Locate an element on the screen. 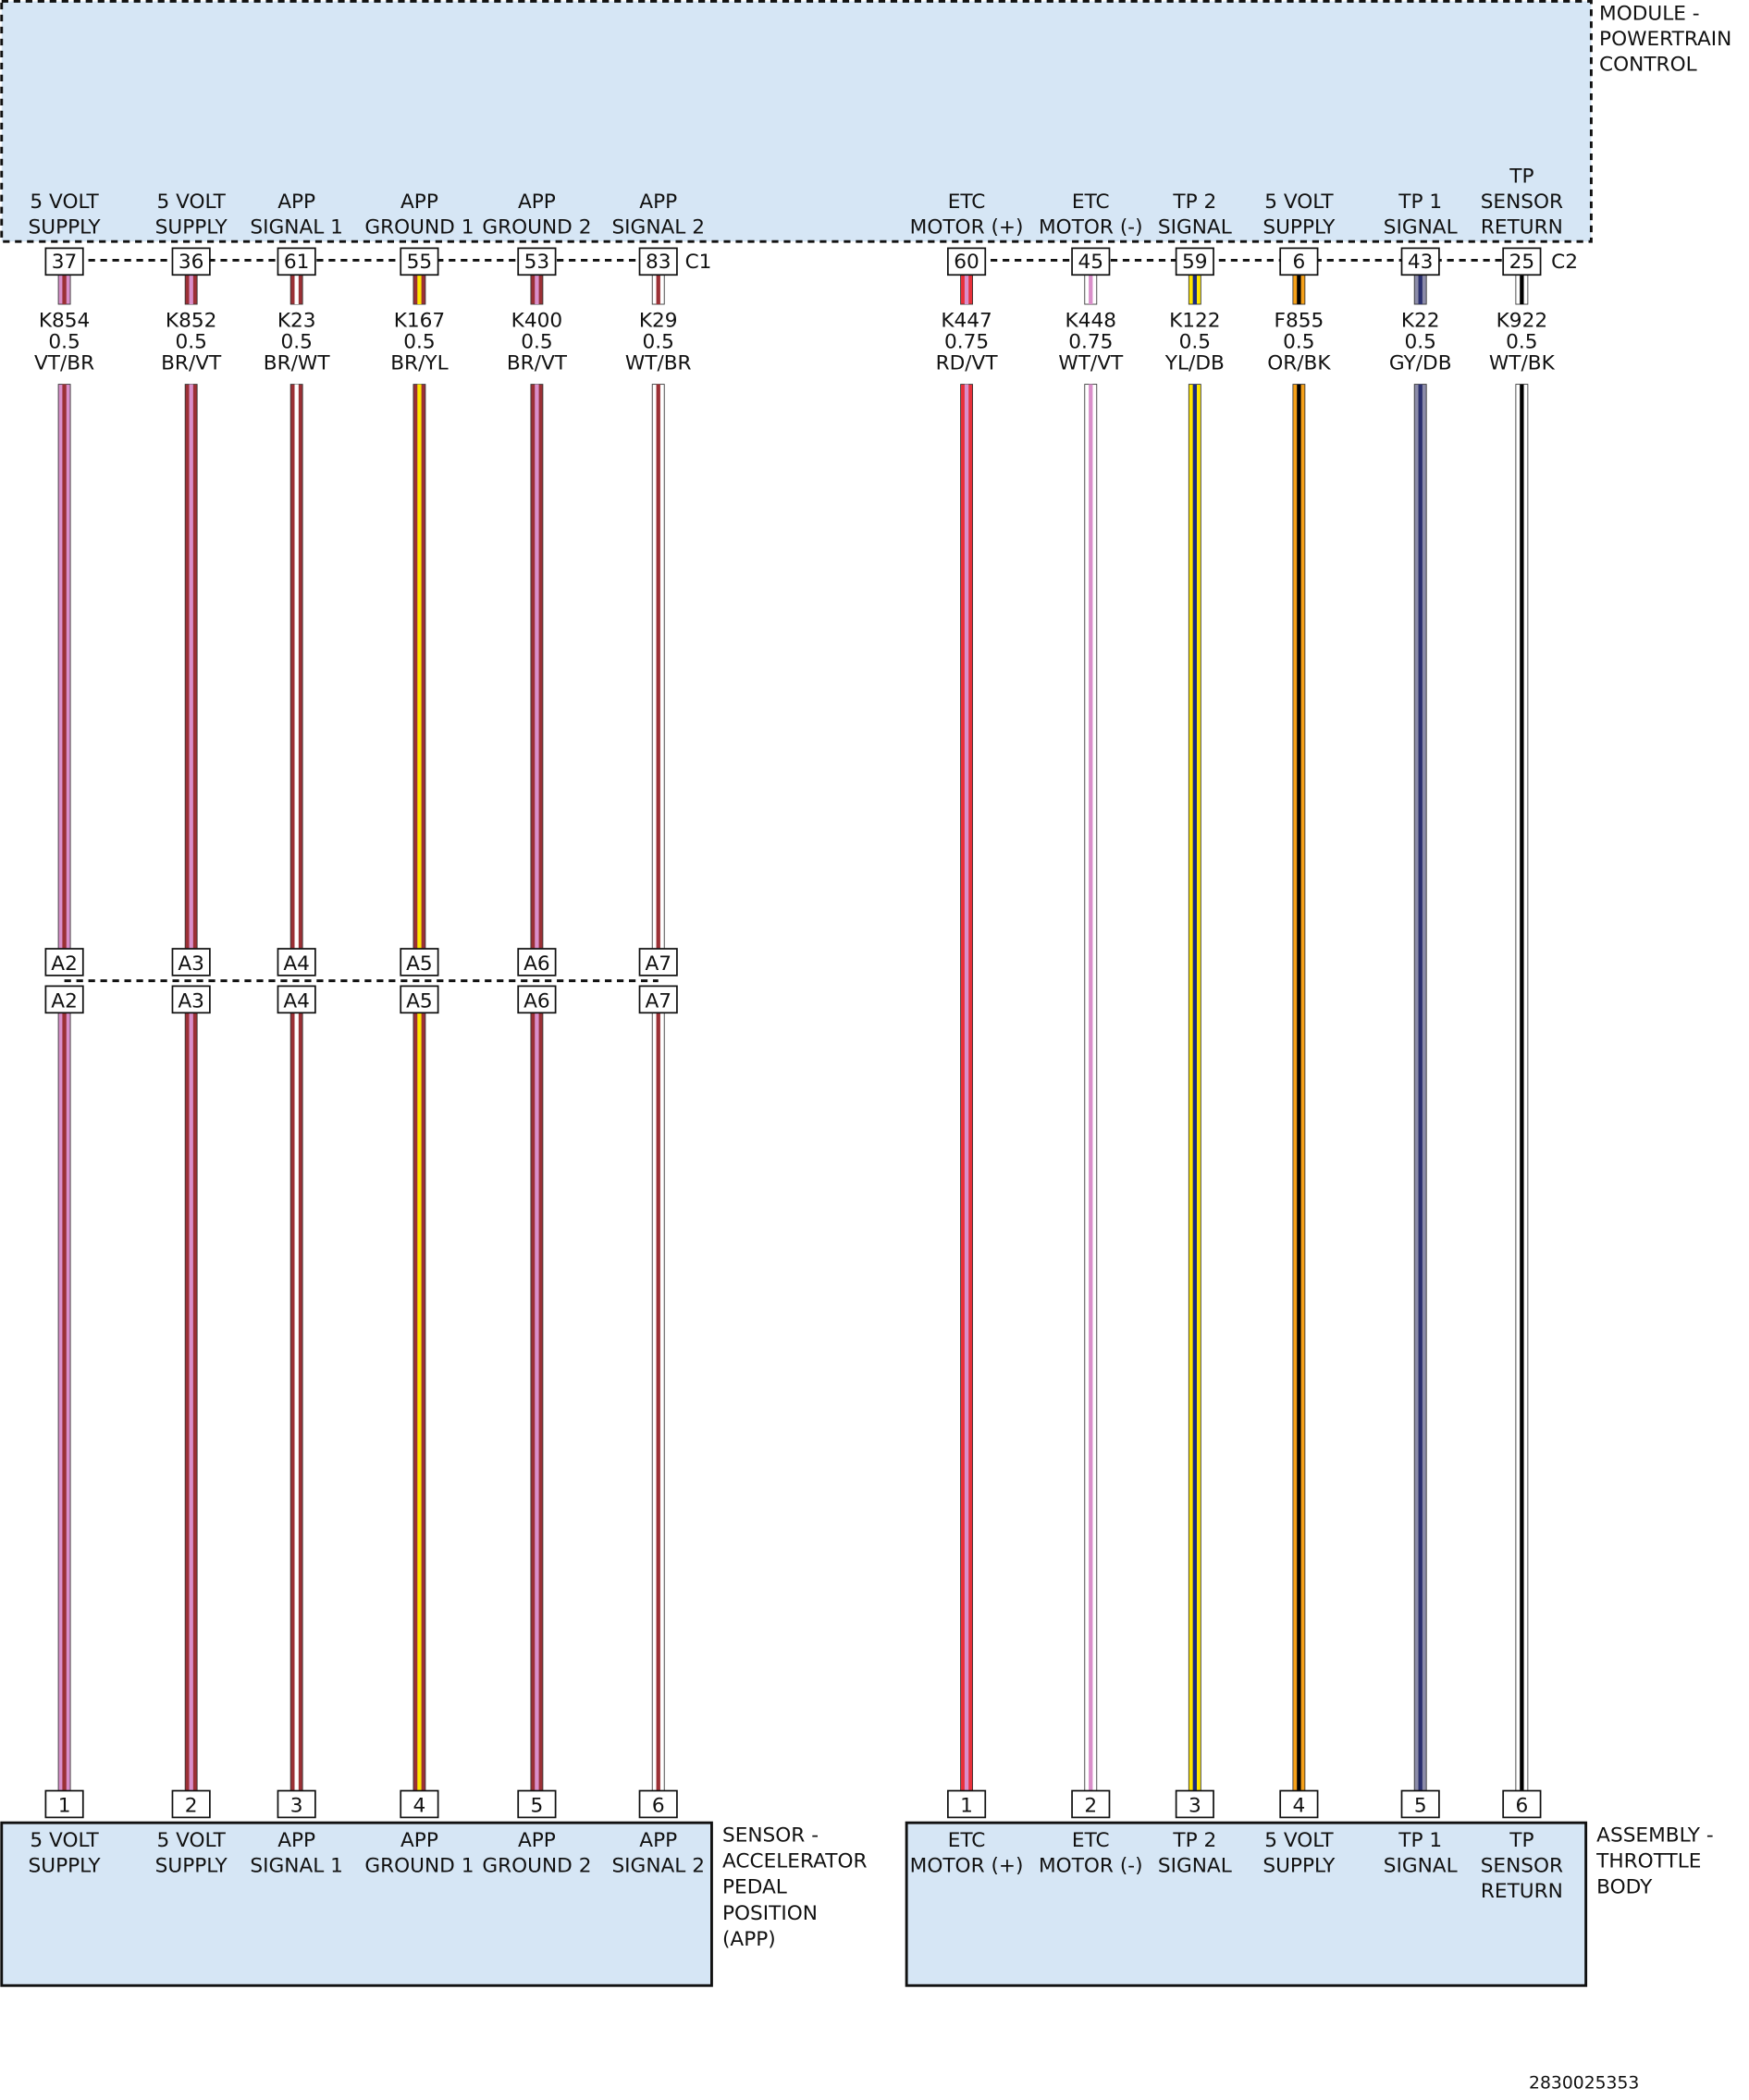  pin-number: 61 is located at coordinates (297, 262).